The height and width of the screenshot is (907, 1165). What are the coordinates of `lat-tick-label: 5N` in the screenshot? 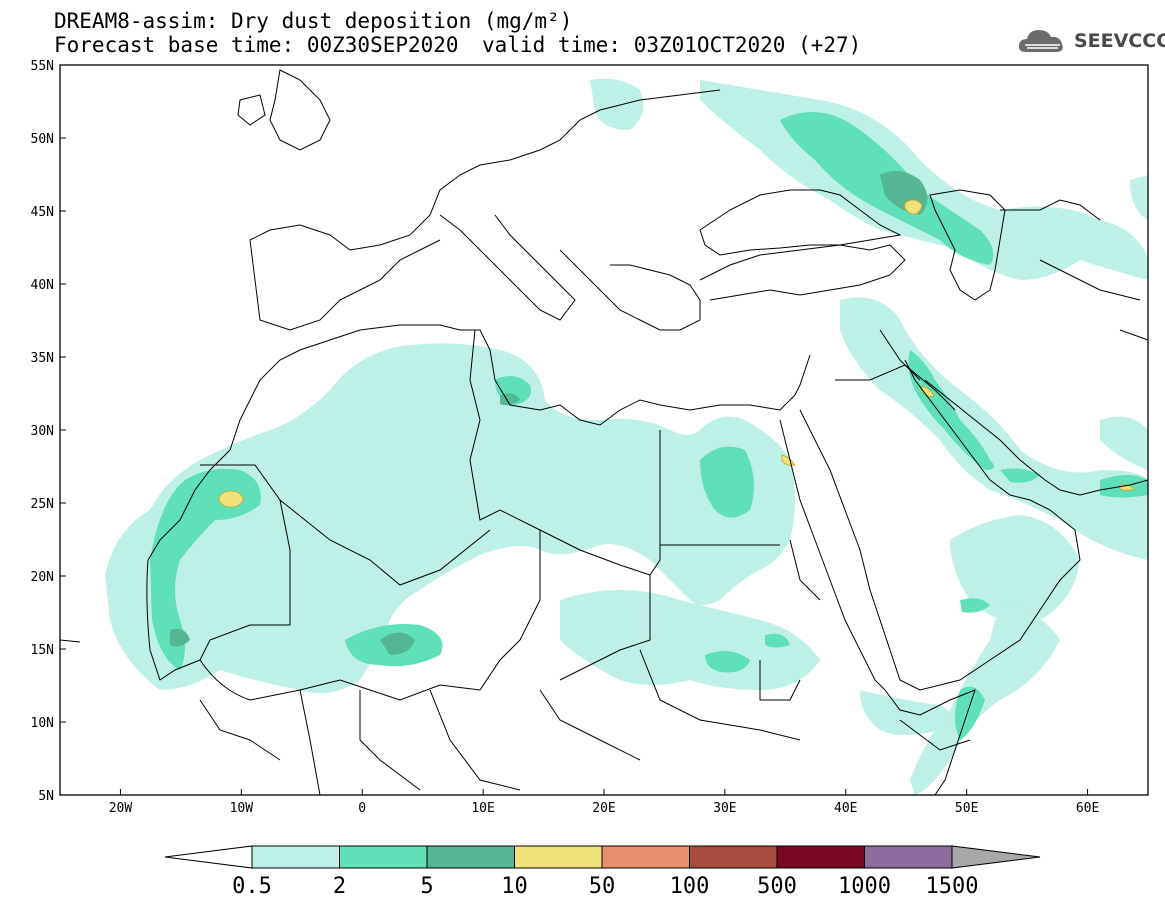 It's located at (46, 796).